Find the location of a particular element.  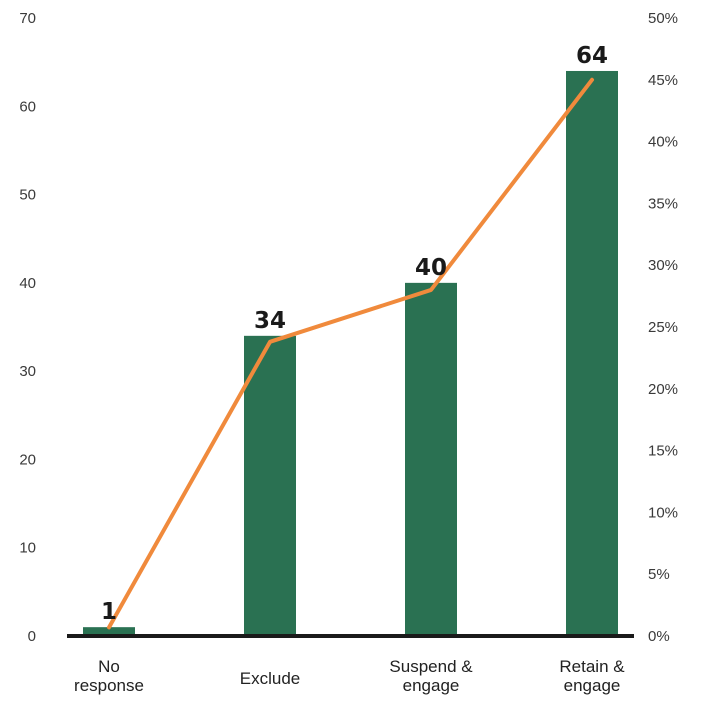

left-tick-label: 50 is located at coordinates (27, 195).